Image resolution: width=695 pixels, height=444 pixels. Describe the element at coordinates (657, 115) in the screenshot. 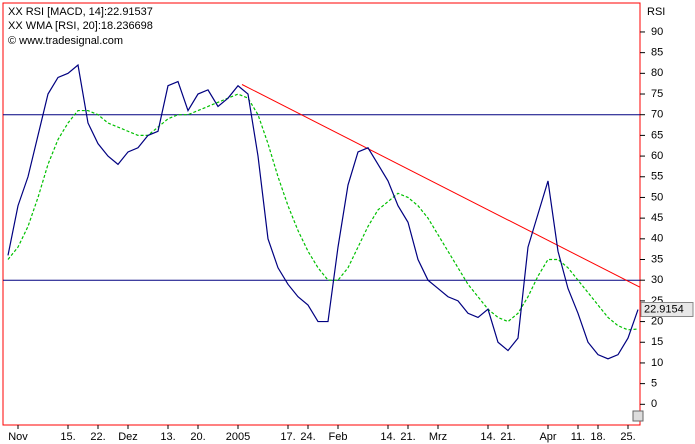

I see `y-tick-label: 70` at that location.